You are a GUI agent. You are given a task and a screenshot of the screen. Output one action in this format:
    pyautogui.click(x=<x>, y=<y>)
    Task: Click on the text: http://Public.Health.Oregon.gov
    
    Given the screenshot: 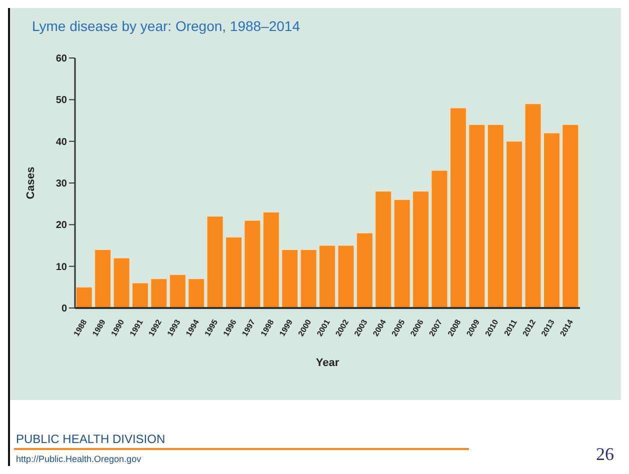 What is the action you would take?
    pyautogui.click(x=79, y=459)
    